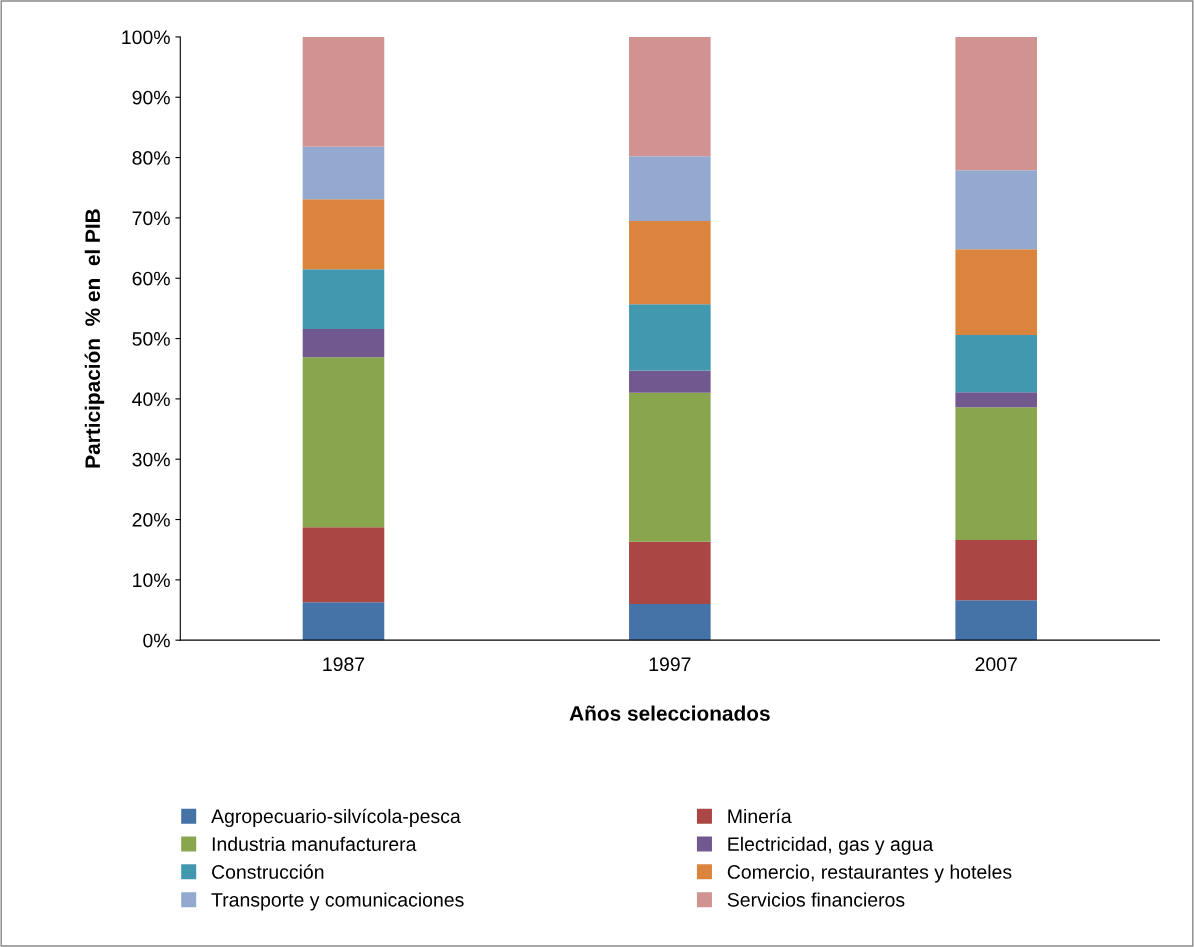  Describe the element at coordinates (816, 899) in the screenshot. I see `legend-label: Servicios financieros` at that location.